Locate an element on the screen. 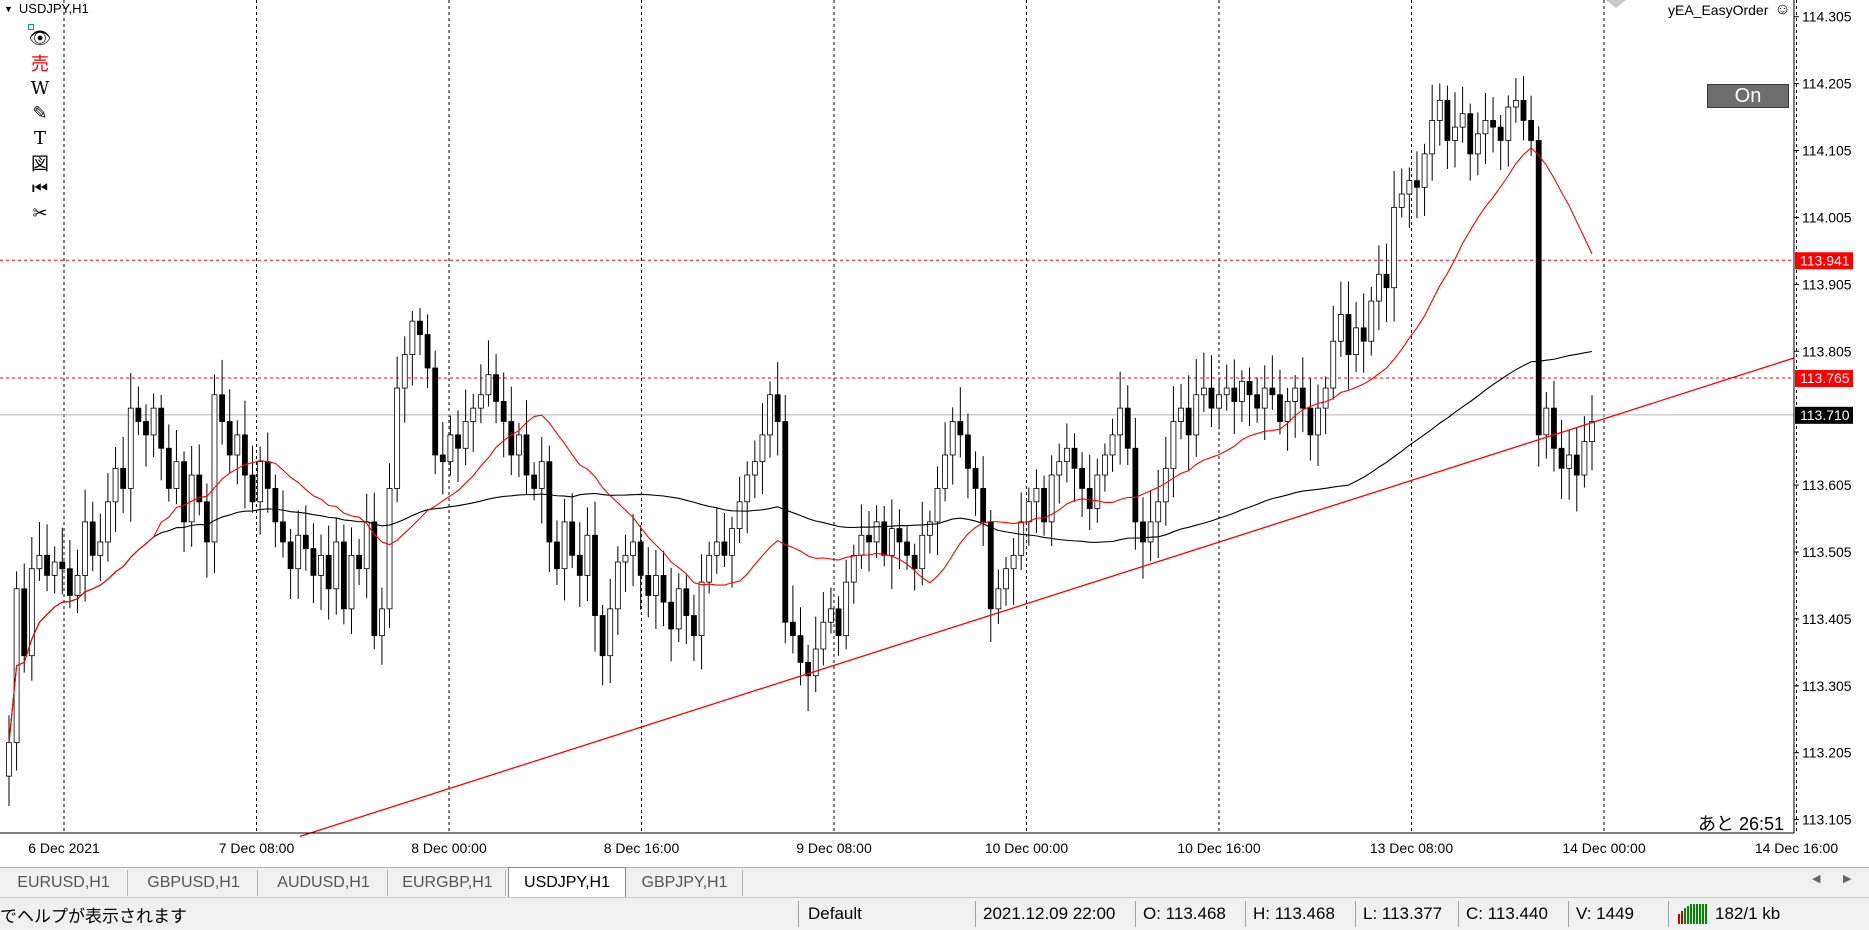 This screenshot has width=1869, height=930. tab-scroll-right-icon: ▶ is located at coordinates (1847, 879).